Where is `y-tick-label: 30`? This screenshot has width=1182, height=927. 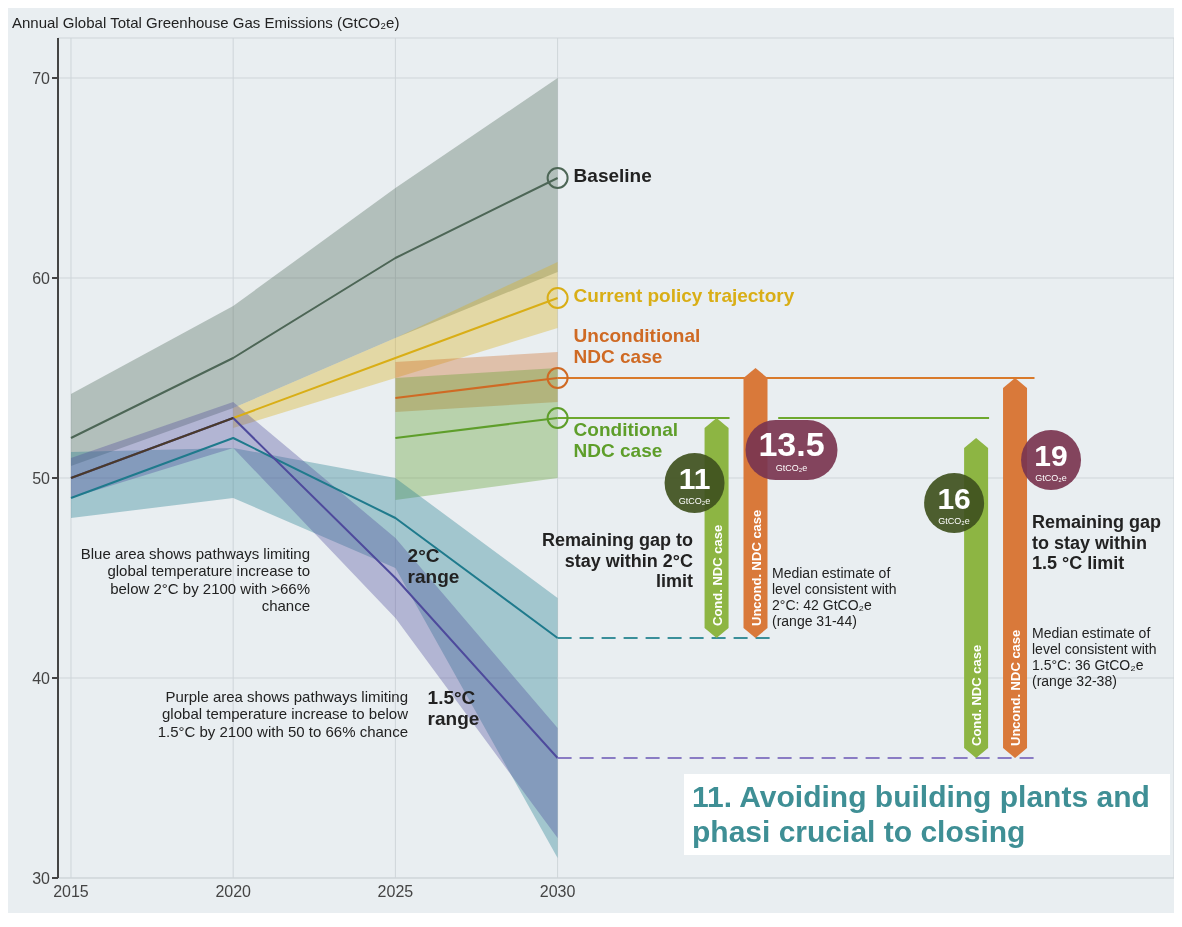 y-tick-label: 30 is located at coordinates (41, 878).